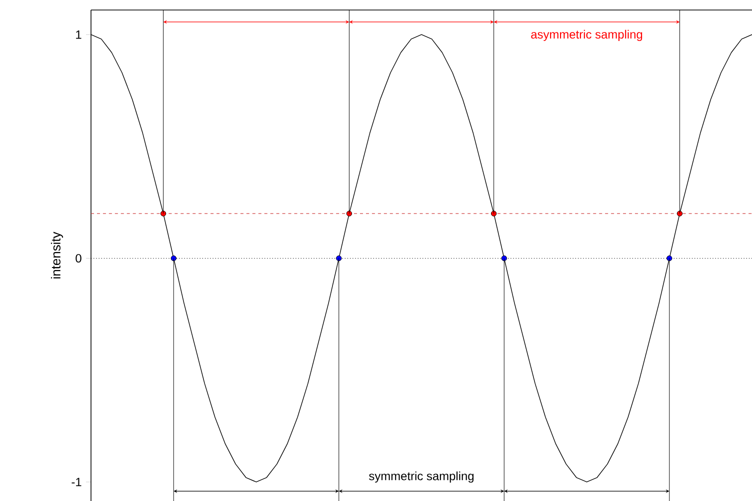  I want to click on y-tick-label: 0, so click(79, 258).